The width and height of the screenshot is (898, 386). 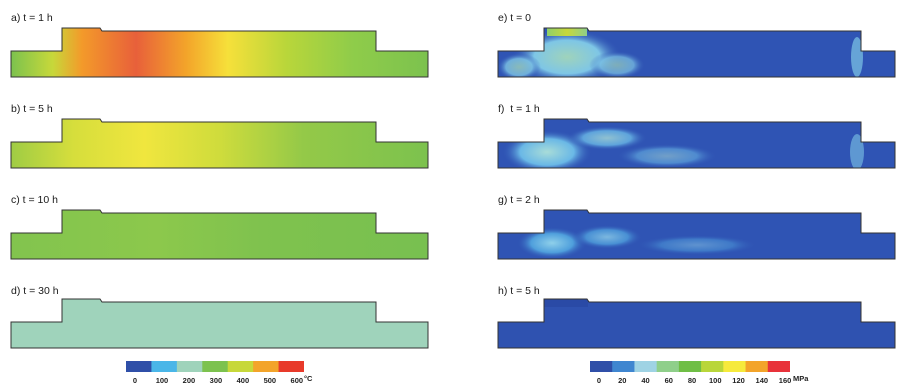 I want to click on temperature-tick-label: 600, so click(x=297, y=380).